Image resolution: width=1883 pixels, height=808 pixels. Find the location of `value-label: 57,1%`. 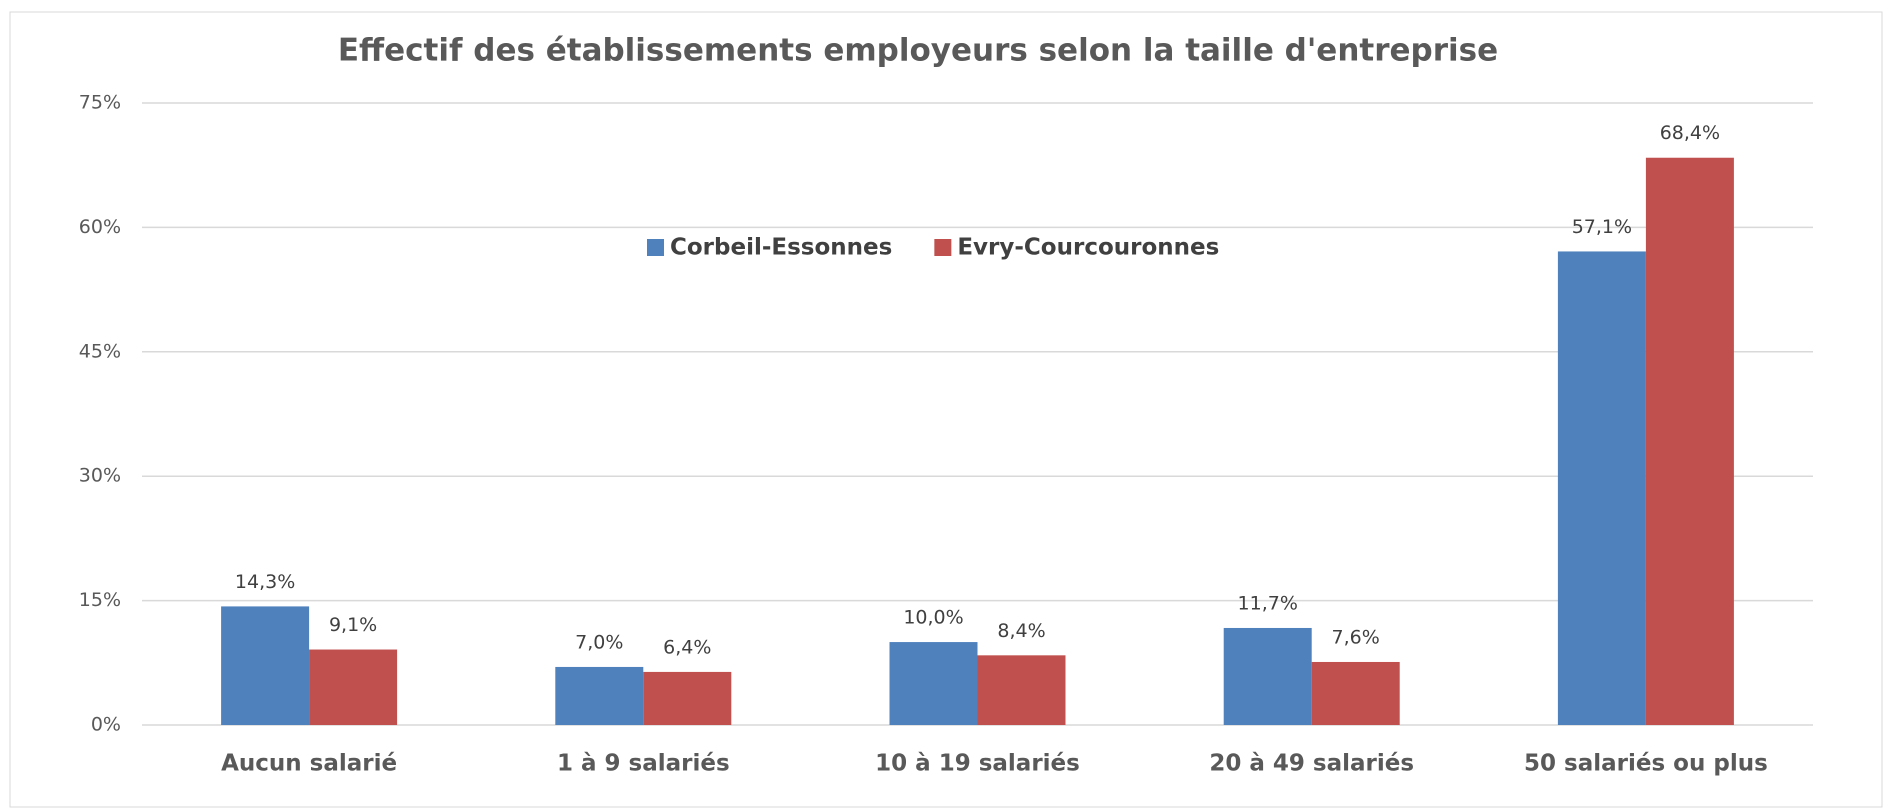

value-label: 57,1% is located at coordinates (1602, 227).